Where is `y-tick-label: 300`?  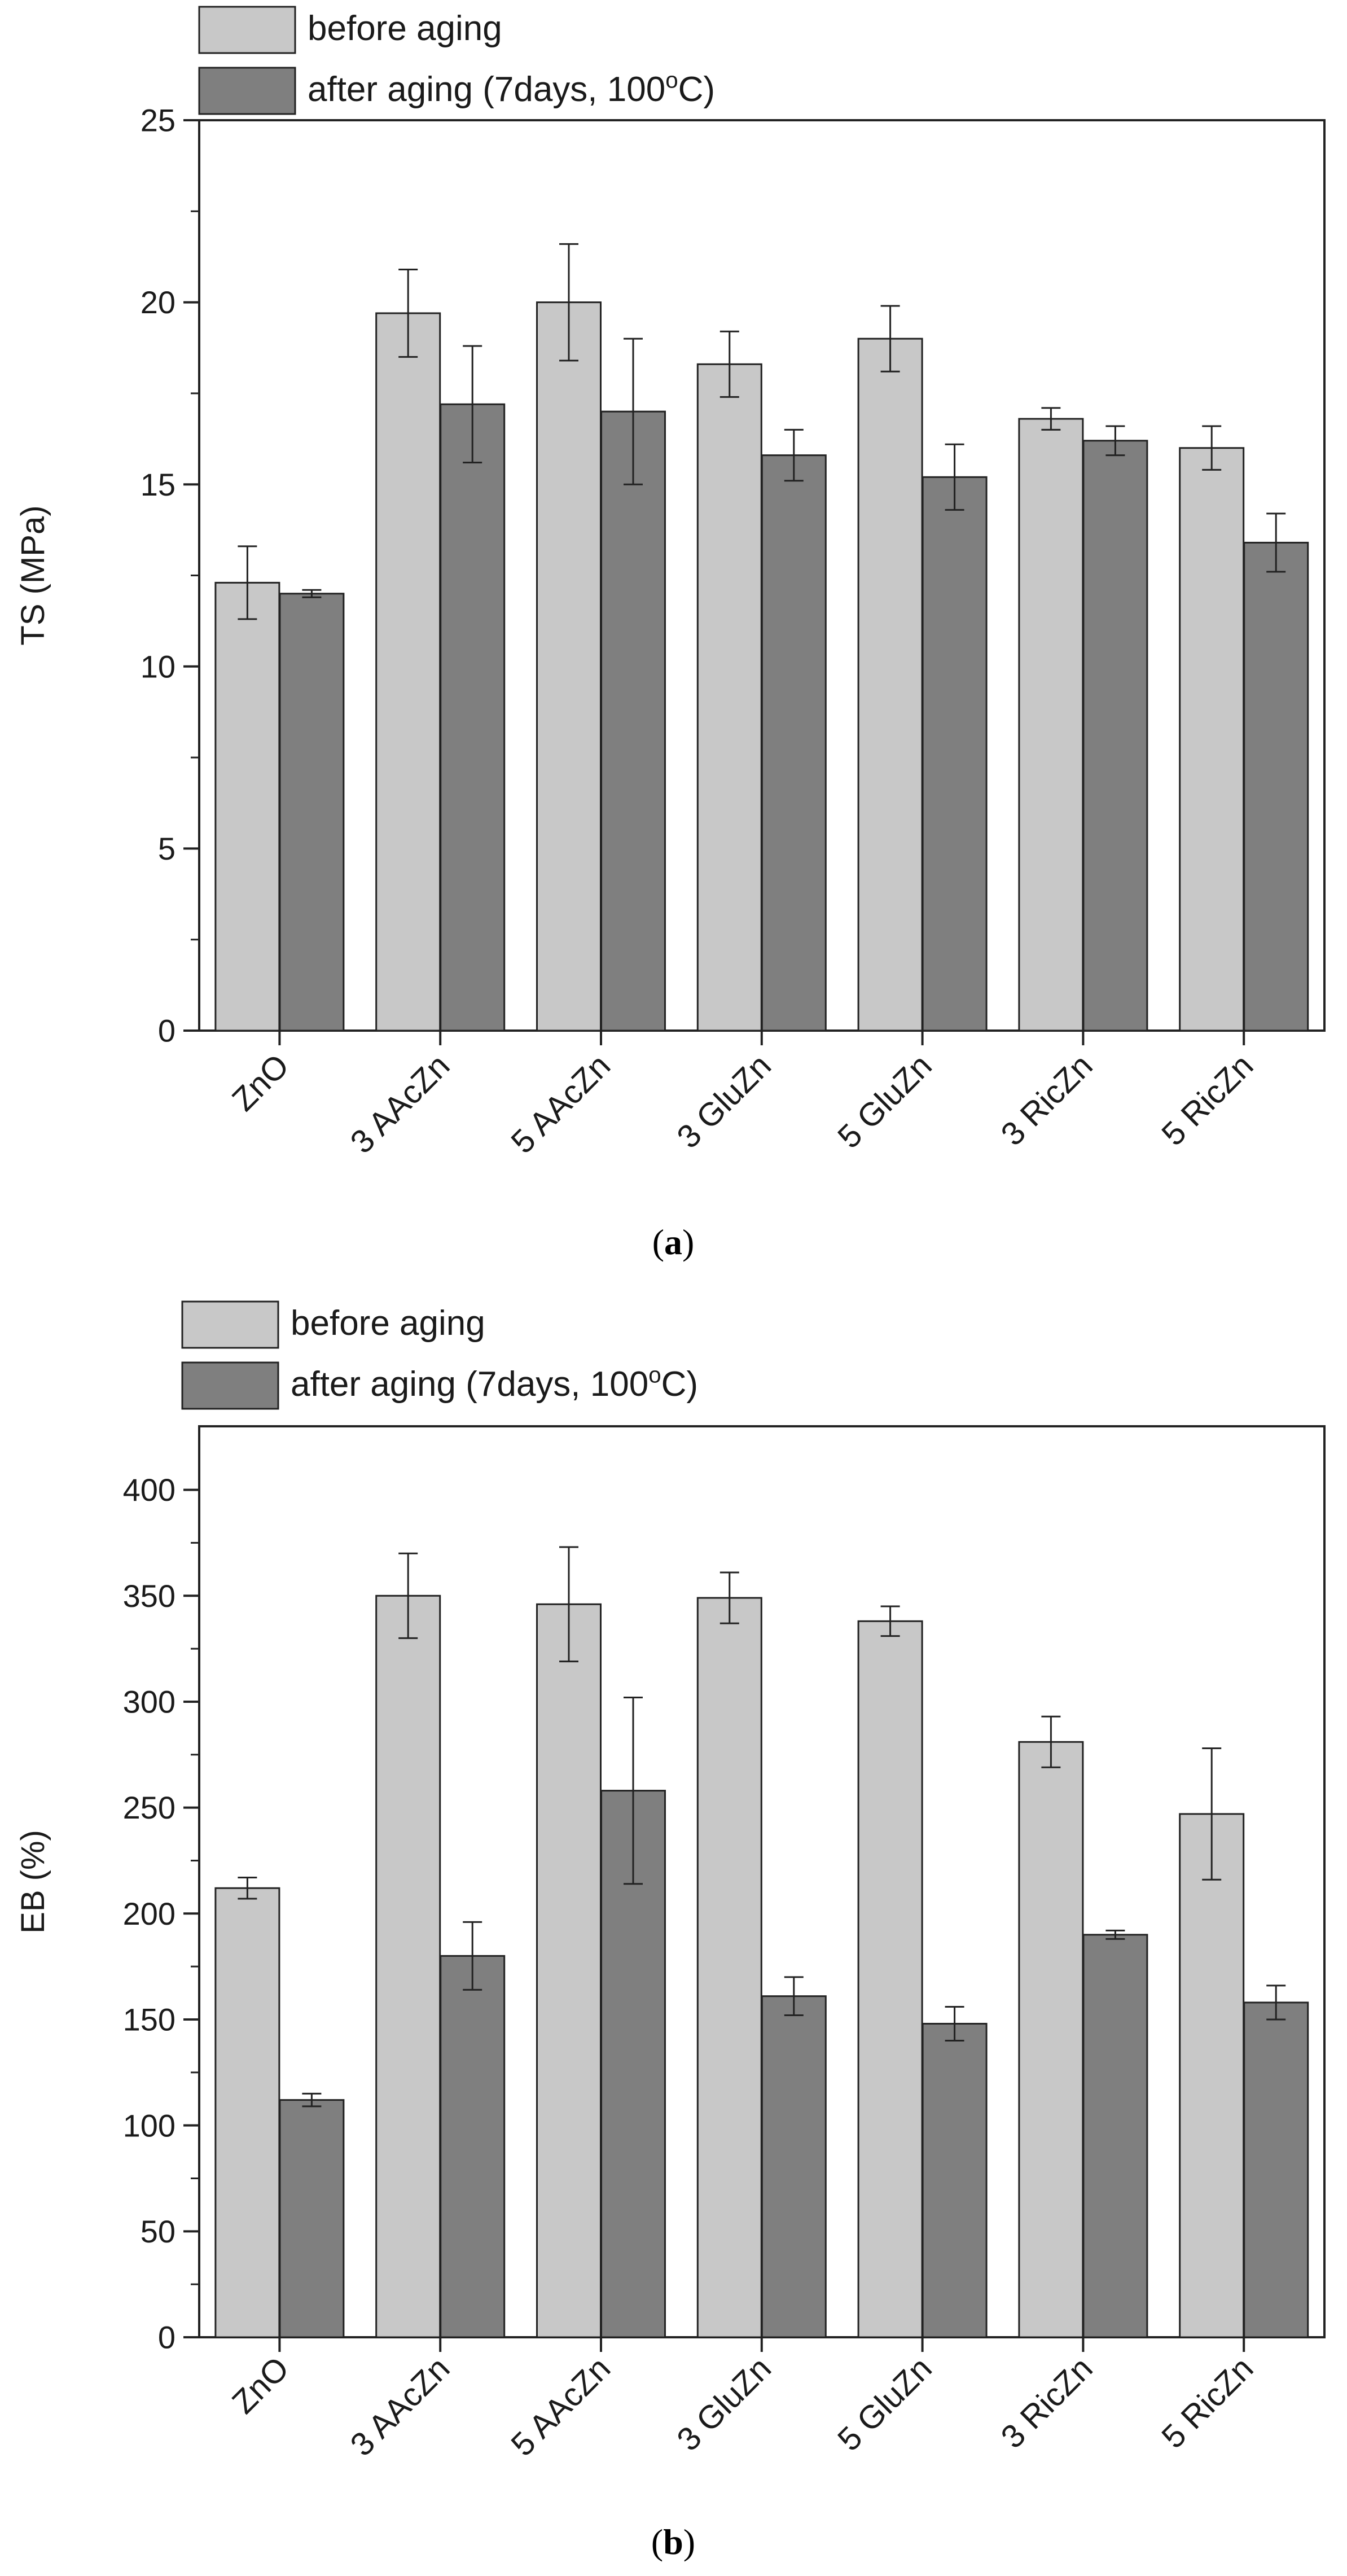 y-tick-label: 300 is located at coordinates (149, 1702).